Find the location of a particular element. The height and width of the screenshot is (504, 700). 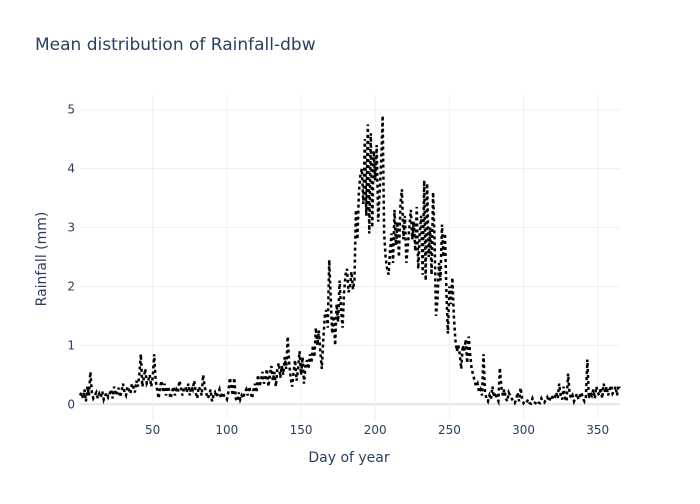

y-tick-label: 3 is located at coordinates (71, 228).